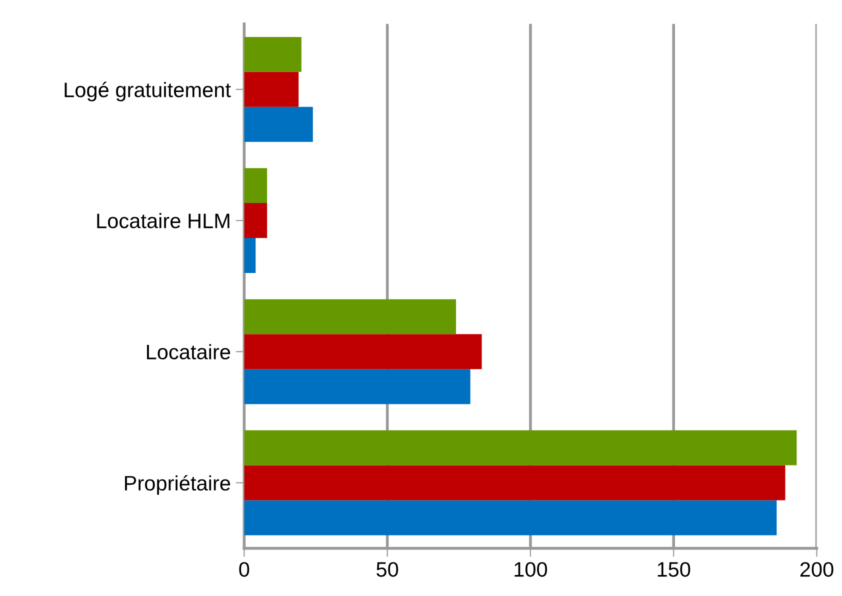  I want to click on y-tick-label: Locataire, so click(188, 352).